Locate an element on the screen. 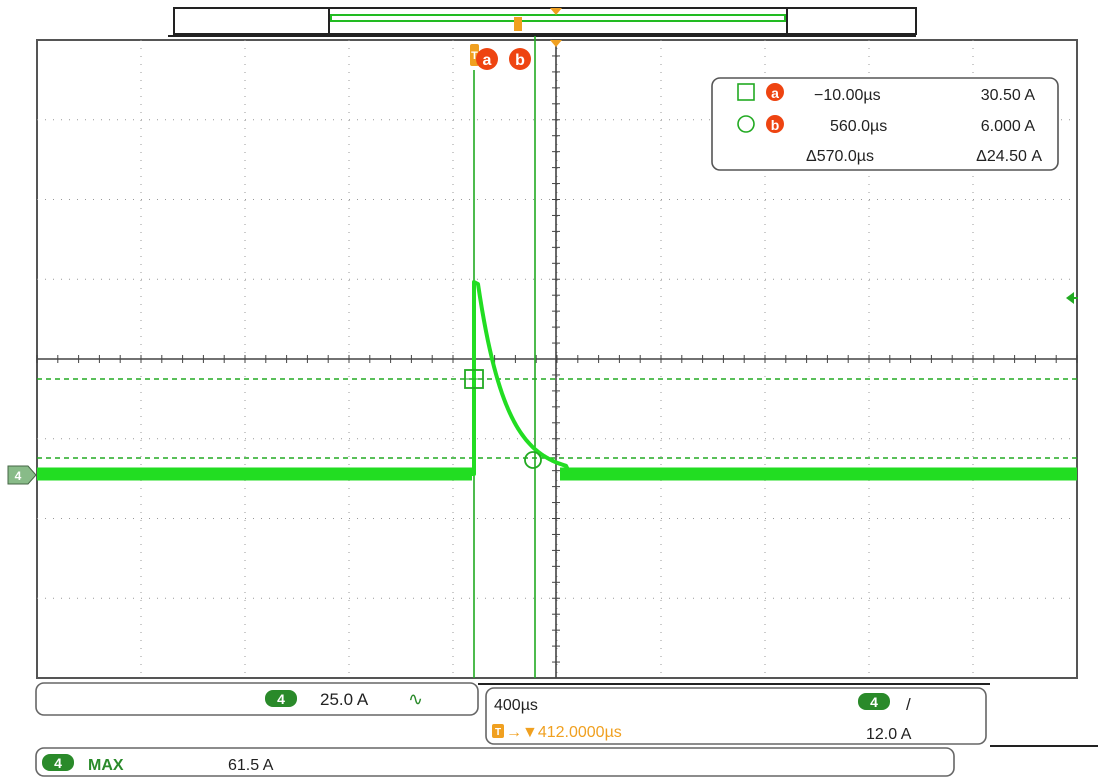  cursor-a-time: −10.00µs is located at coordinates (847, 95).